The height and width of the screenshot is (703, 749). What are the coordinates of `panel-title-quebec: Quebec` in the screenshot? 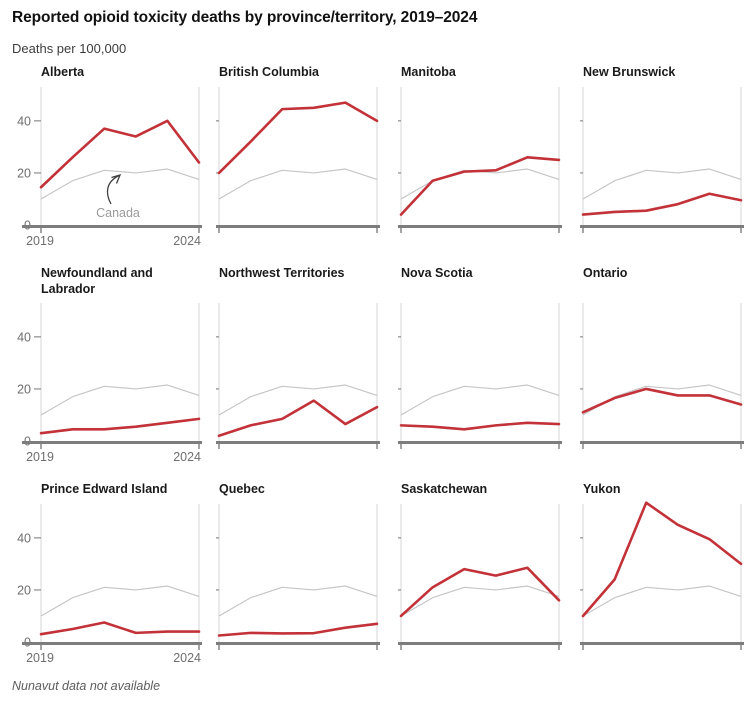 It's located at (242, 489).